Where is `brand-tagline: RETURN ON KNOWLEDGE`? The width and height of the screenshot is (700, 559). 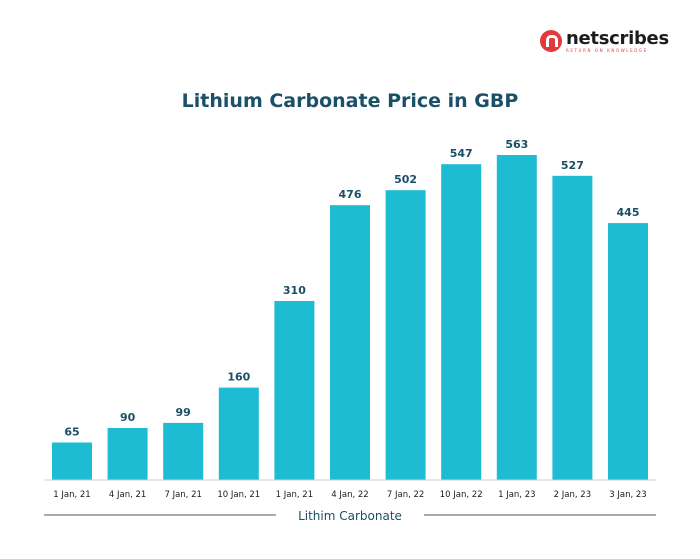 brand-tagline: RETURN ON KNOWLEDGE is located at coordinates (607, 50).